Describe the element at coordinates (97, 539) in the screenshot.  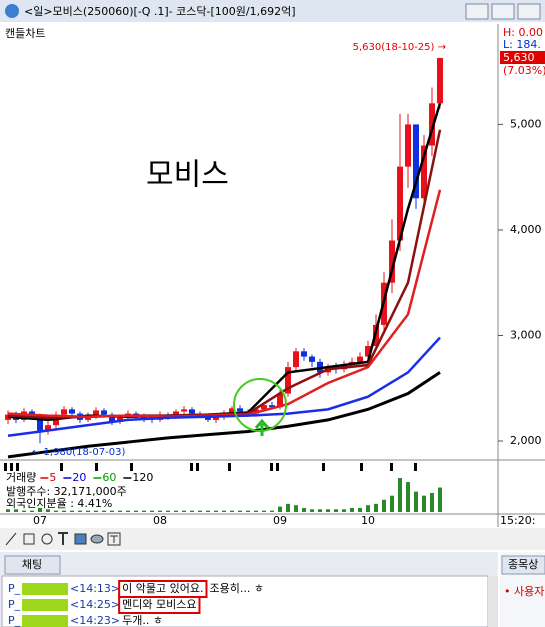
I see `ellipse-tool` at that location.